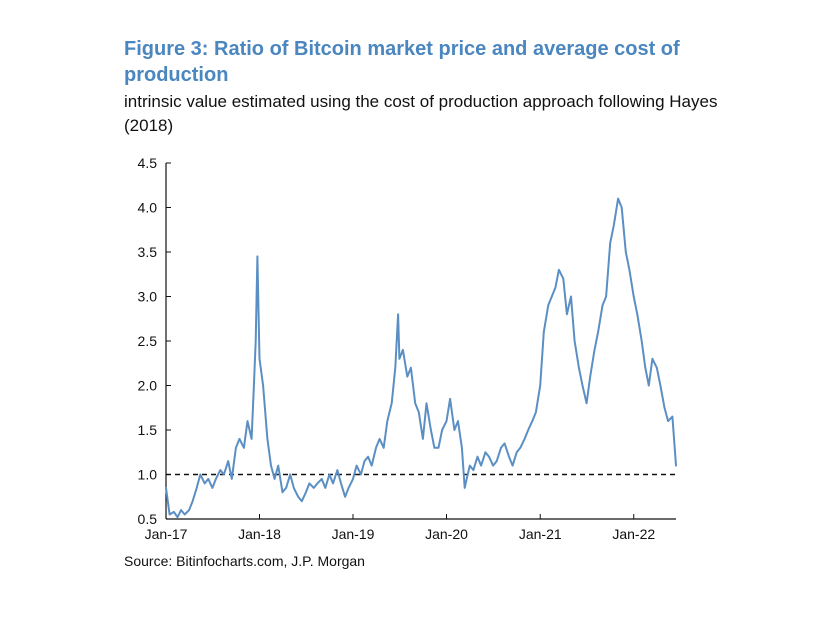 Image resolution: width=840 pixels, height=630 pixels. I want to click on x-tick-label: Jan-21, so click(540, 534).